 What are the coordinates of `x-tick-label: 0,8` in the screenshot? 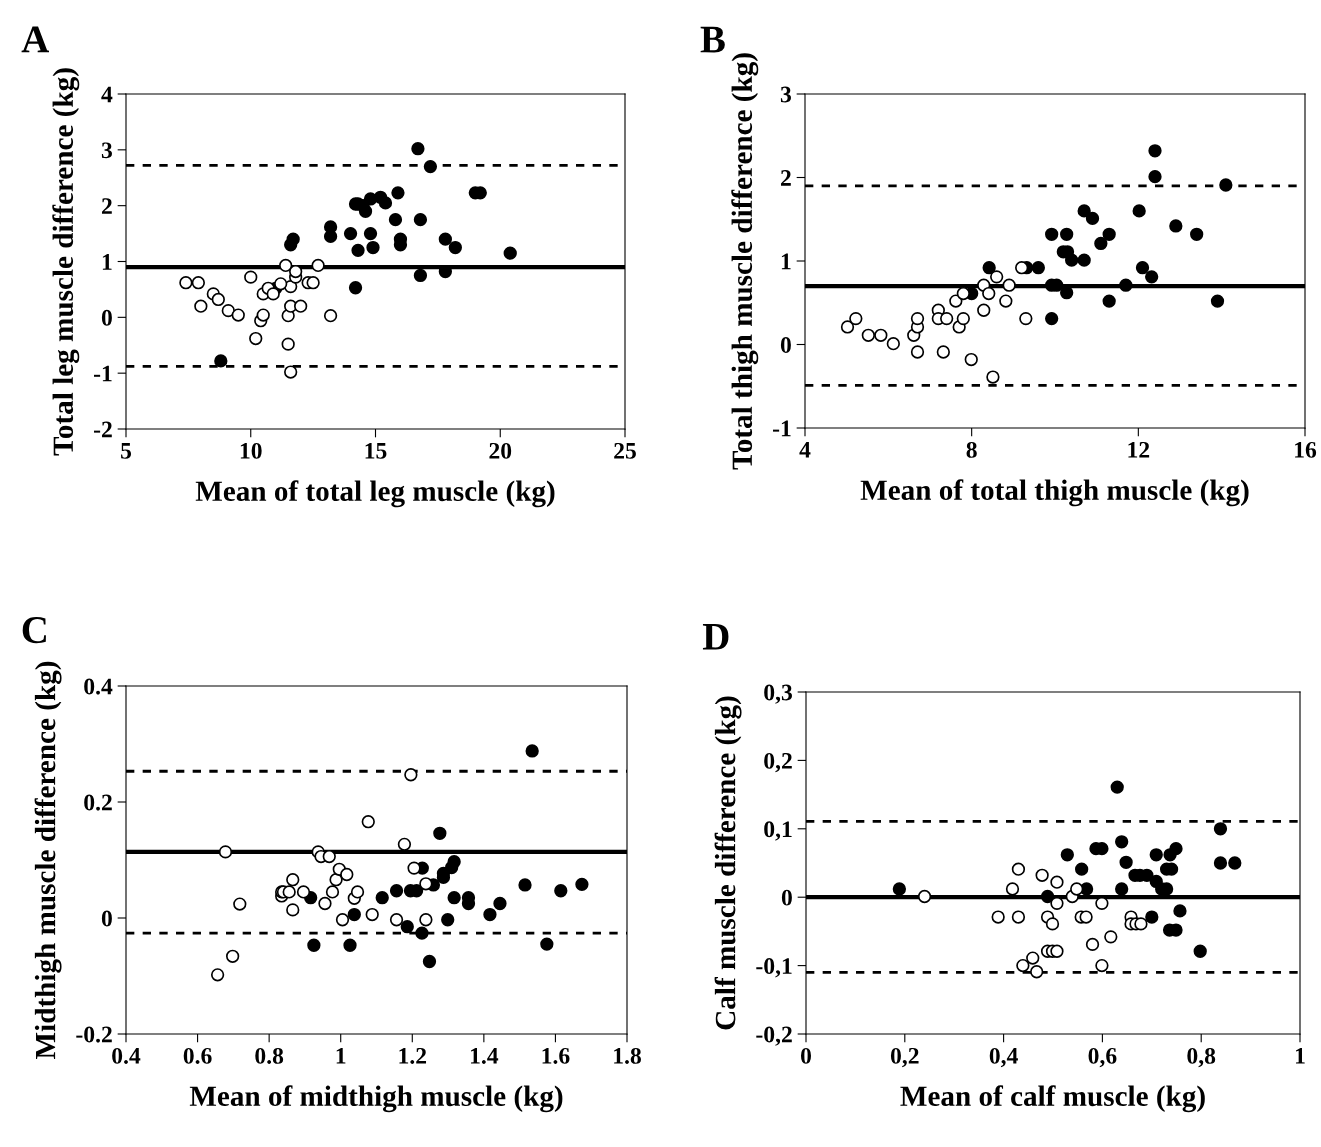 It's located at (1201, 1057).